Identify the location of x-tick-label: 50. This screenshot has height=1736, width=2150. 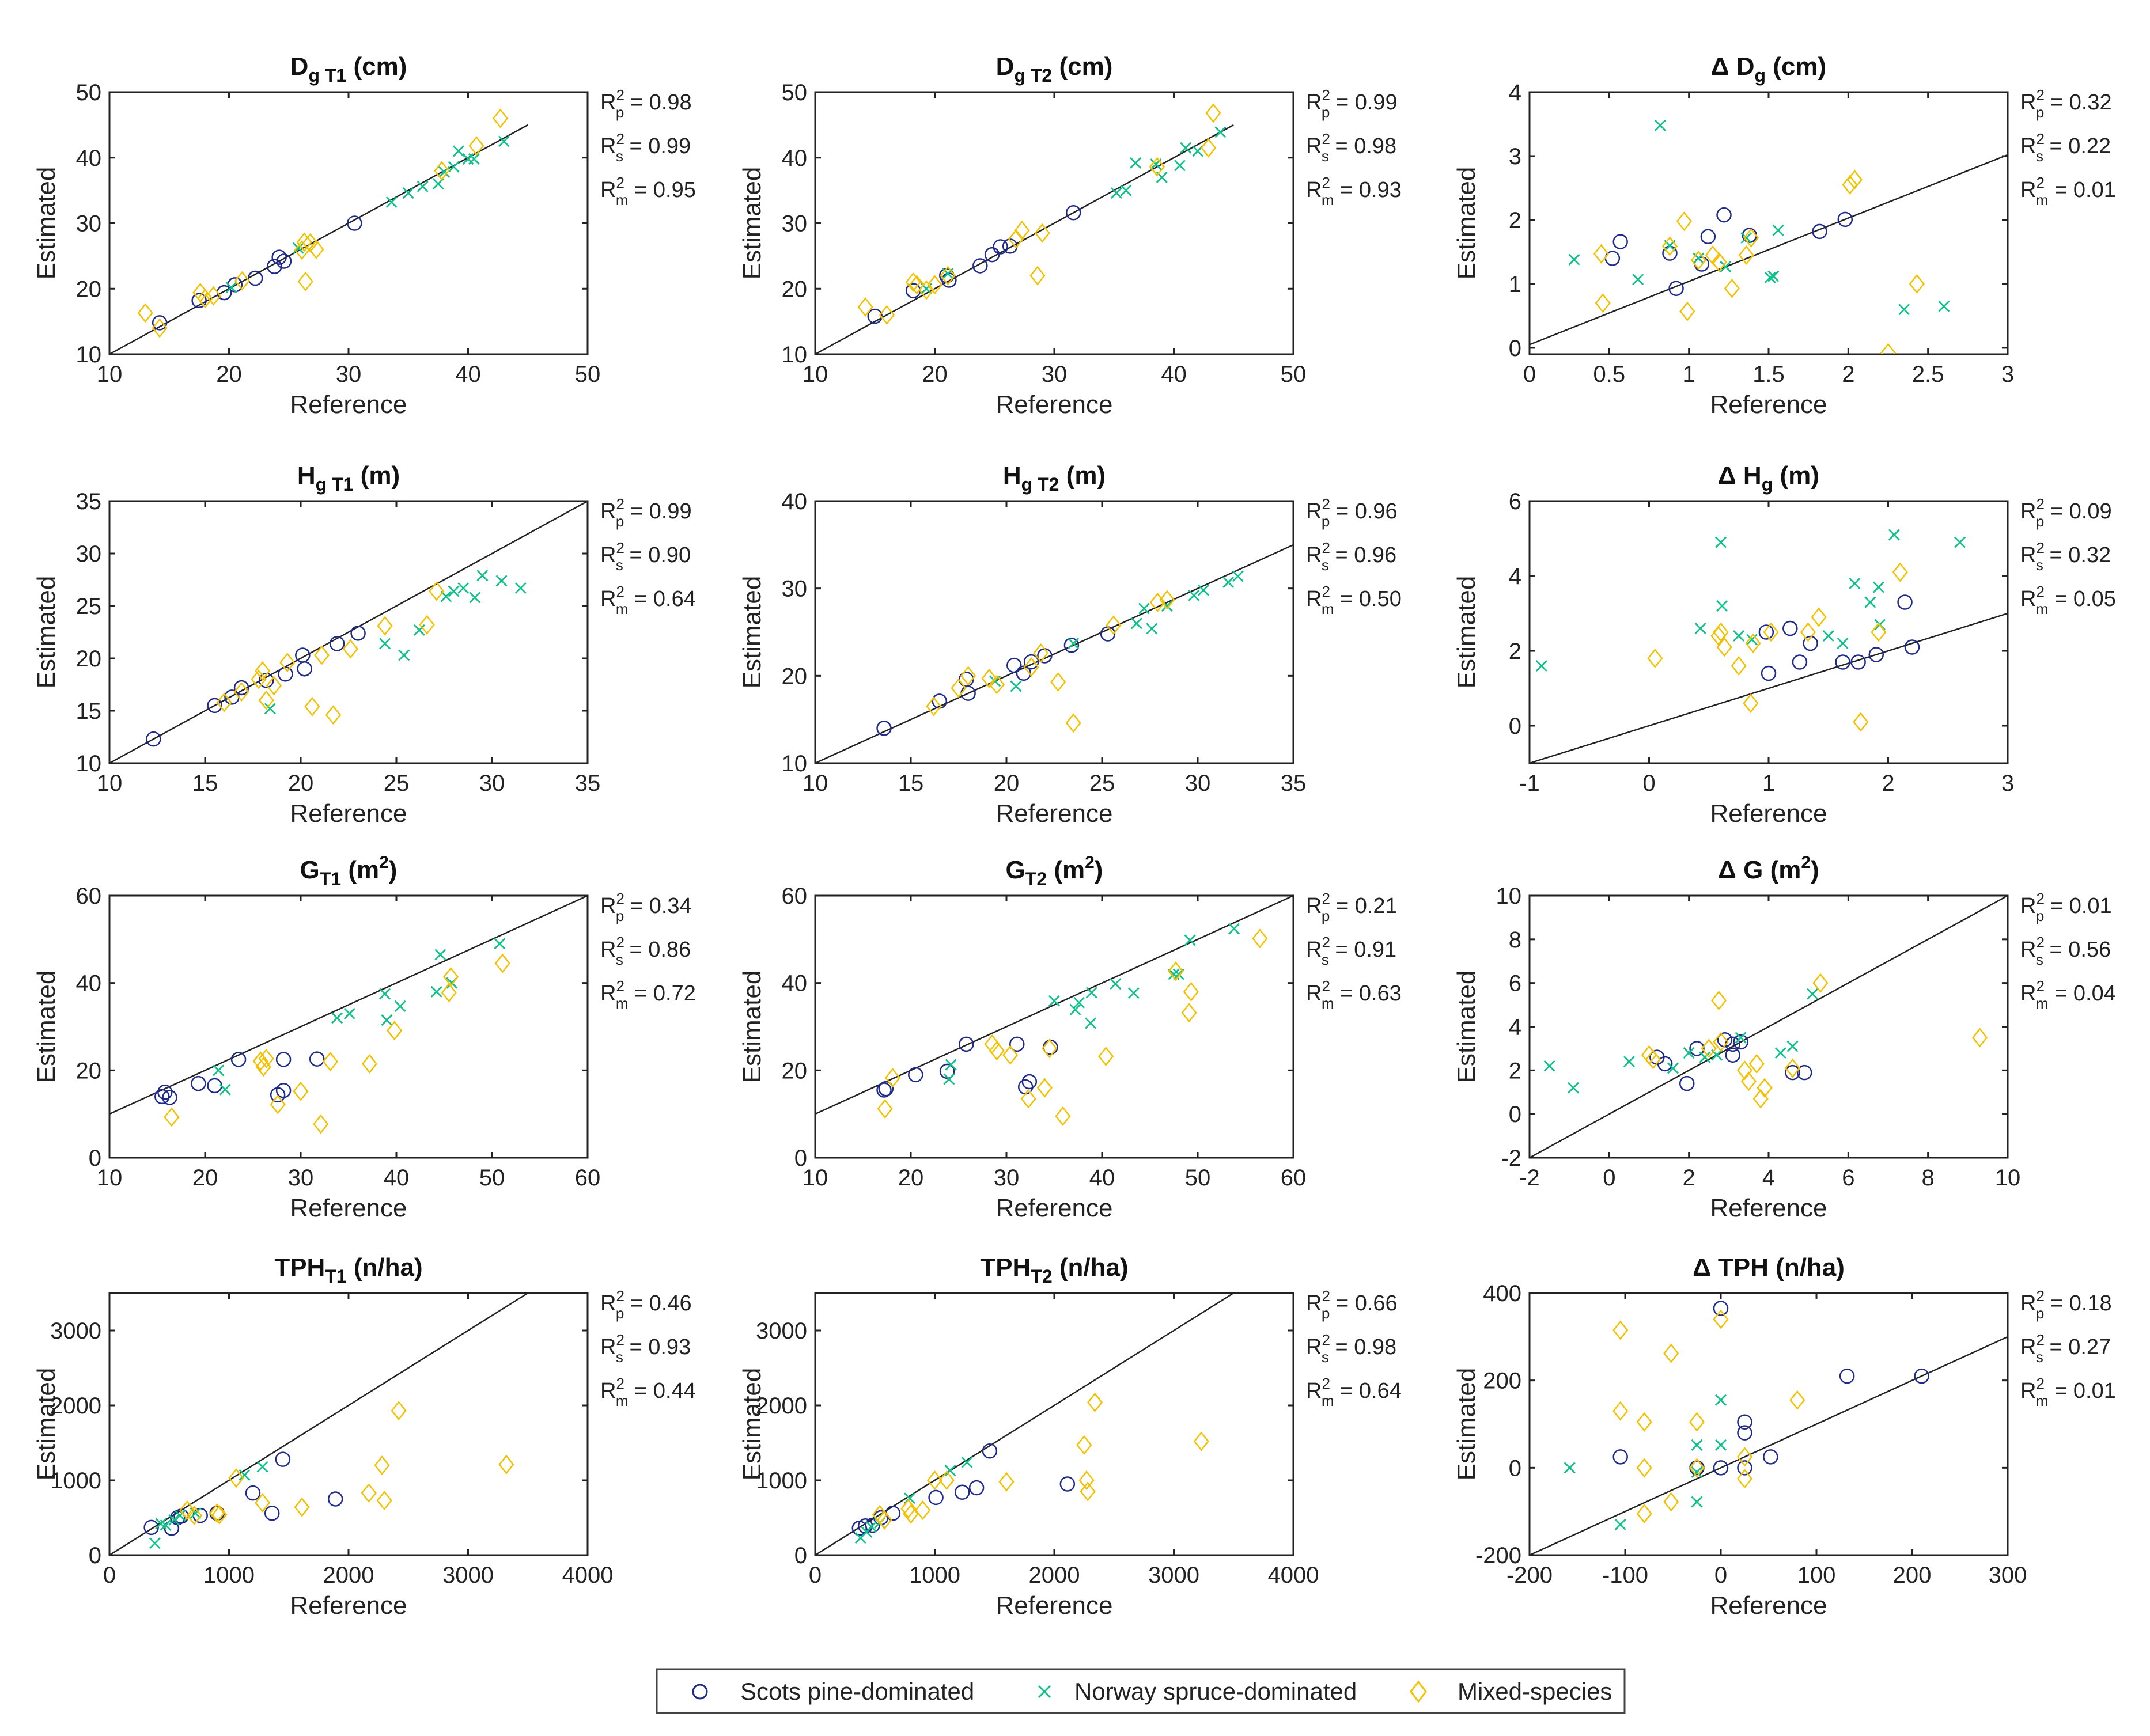
(1198, 1178).